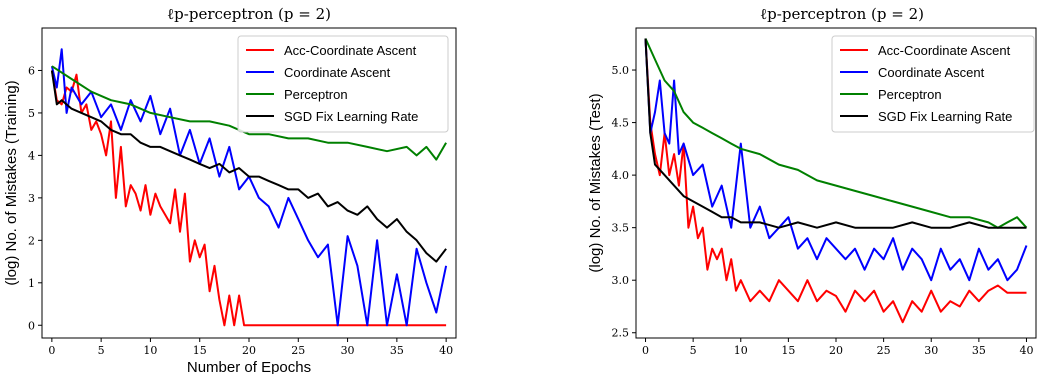 The width and height of the screenshot is (1042, 374). I want to click on y-tick-label: 3, so click(31, 198).